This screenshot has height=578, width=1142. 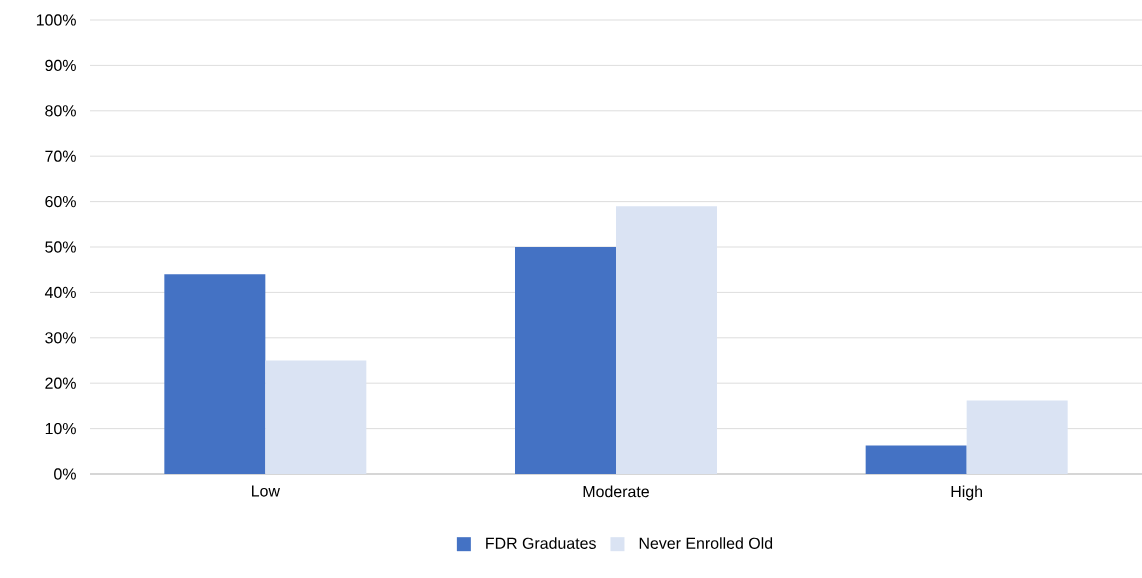 I want to click on y-tick-label: 0%, so click(x=65, y=474).